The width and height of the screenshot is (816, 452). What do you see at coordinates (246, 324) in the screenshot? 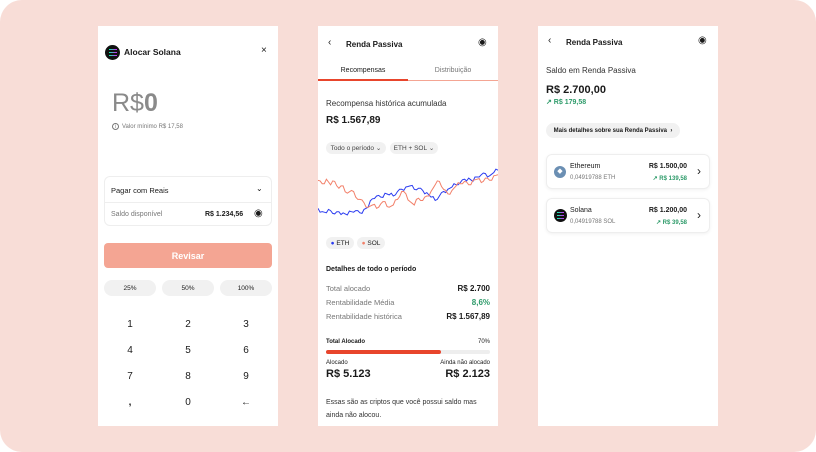
I see `keypad-key: 3` at bounding box center [246, 324].